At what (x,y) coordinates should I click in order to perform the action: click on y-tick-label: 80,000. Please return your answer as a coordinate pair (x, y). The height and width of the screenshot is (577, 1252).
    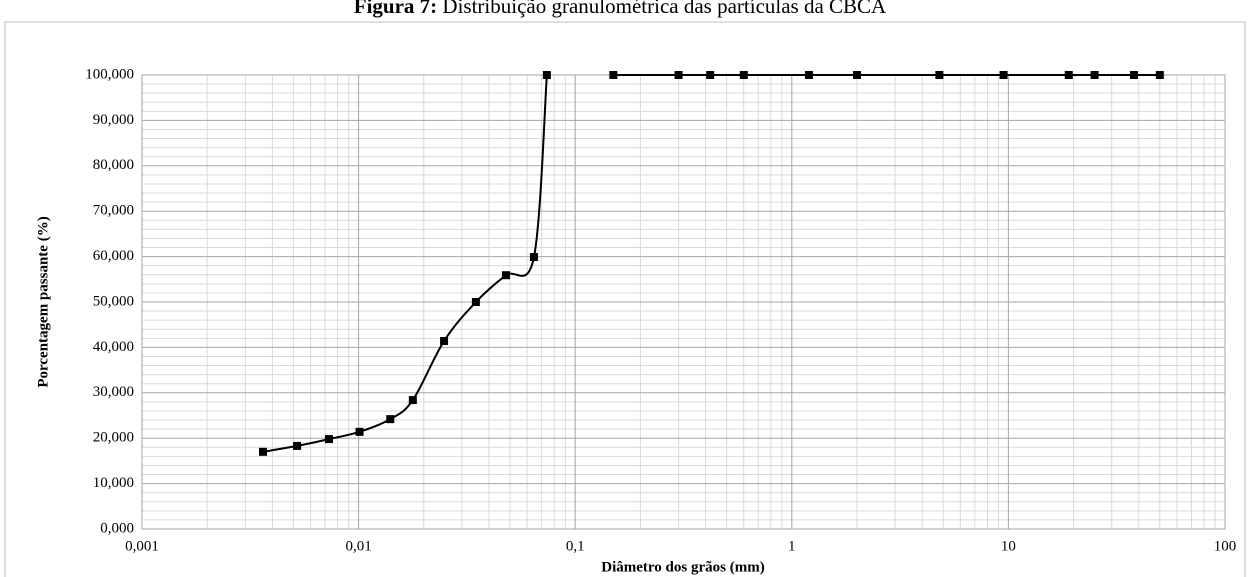
    Looking at the image, I should click on (113, 165).